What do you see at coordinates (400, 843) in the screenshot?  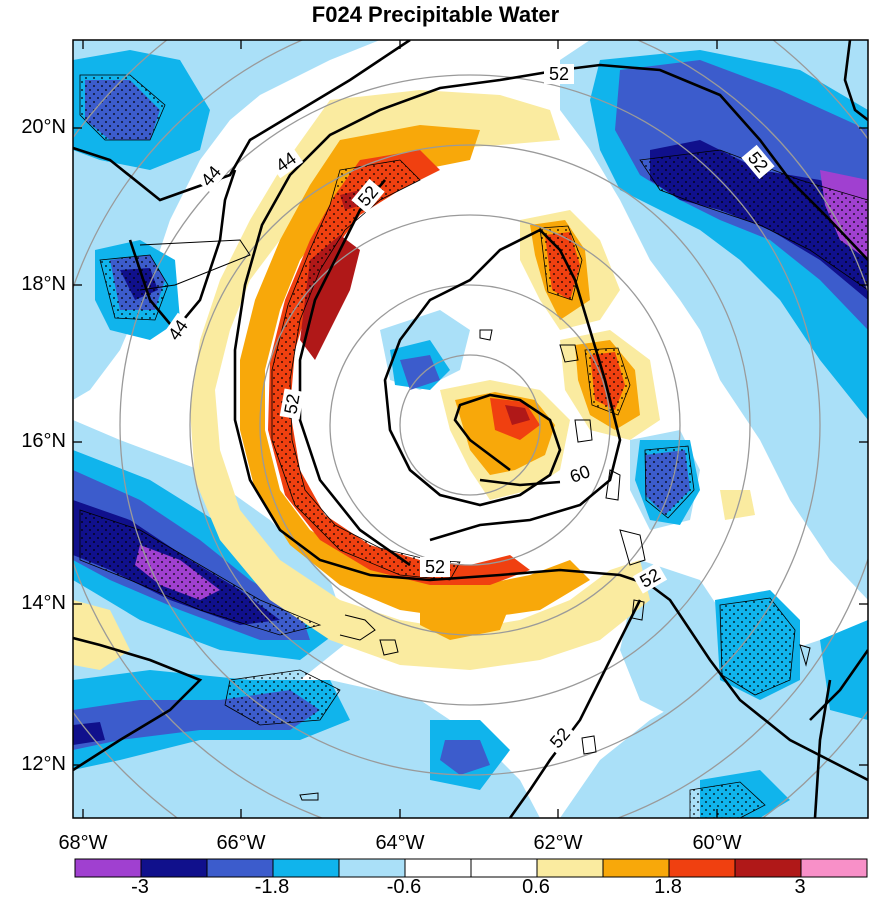 I see `lon-label-64w: 64°W` at bounding box center [400, 843].